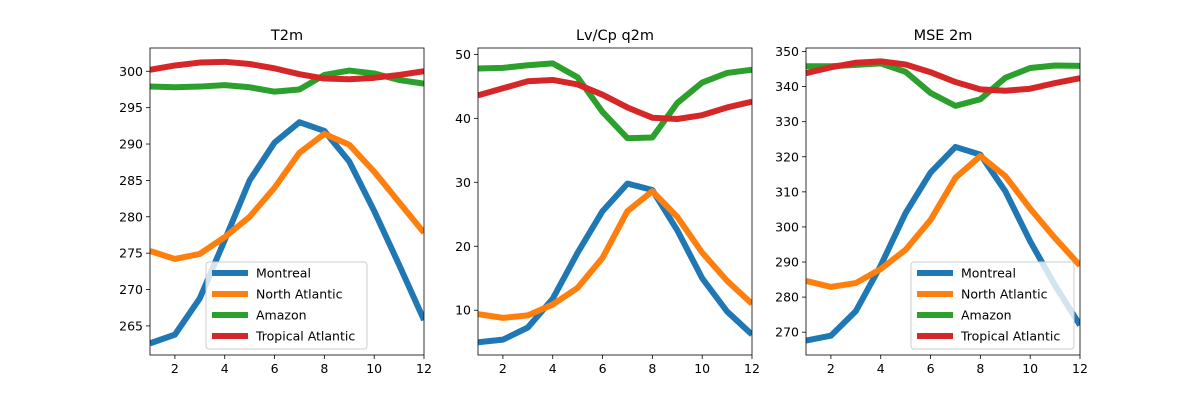 This screenshot has height=400, width=1200. Describe the element at coordinates (463, 310) in the screenshot. I see `y-tick-label: 10` at that location.